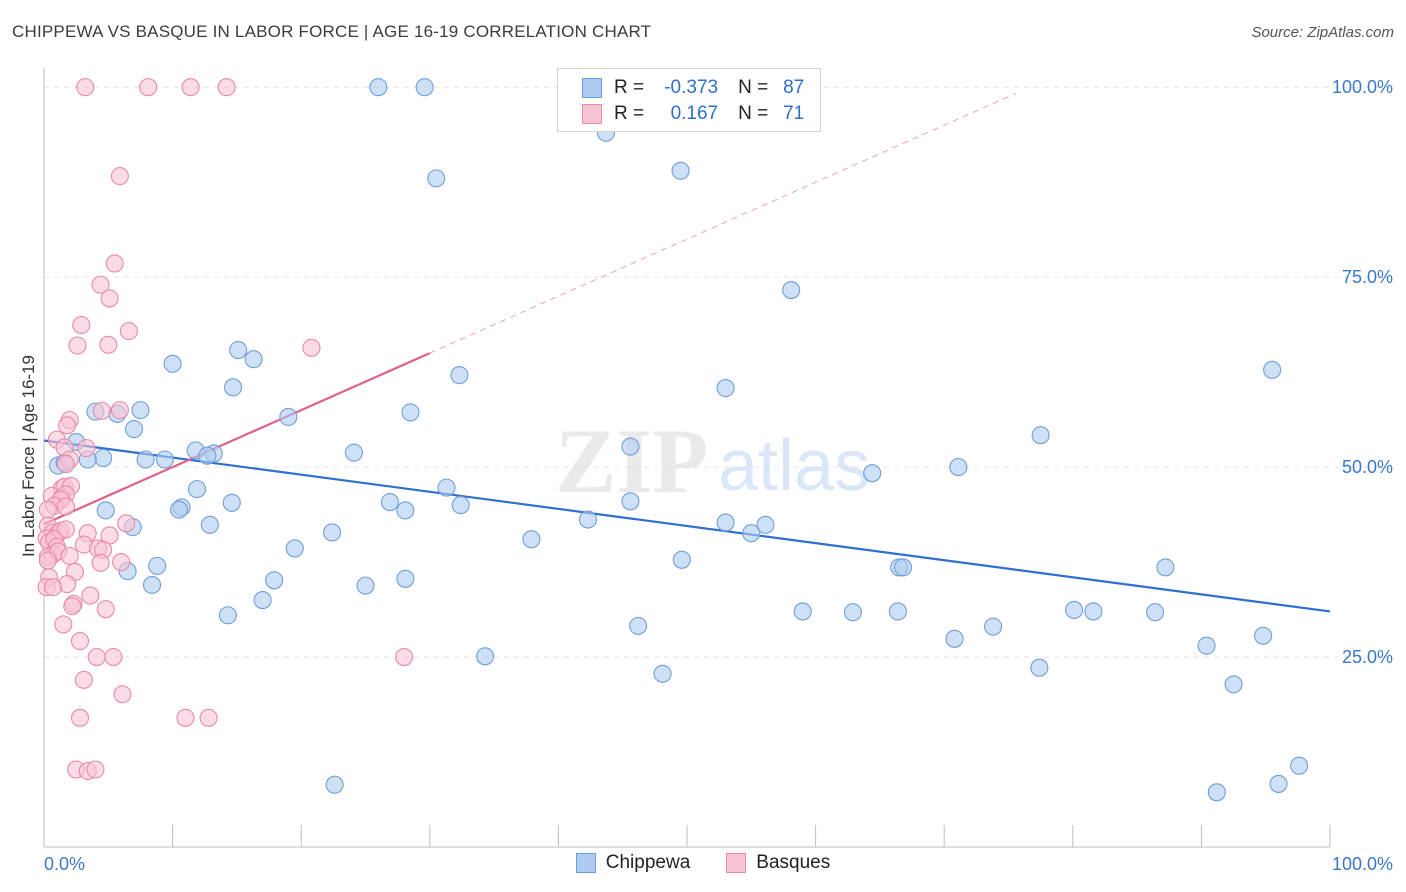 Image resolution: width=1406 pixels, height=892 pixels. Describe the element at coordinates (1322, 32) in the screenshot. I see `source-credit: Source: ZipAtlas.com` at that location.